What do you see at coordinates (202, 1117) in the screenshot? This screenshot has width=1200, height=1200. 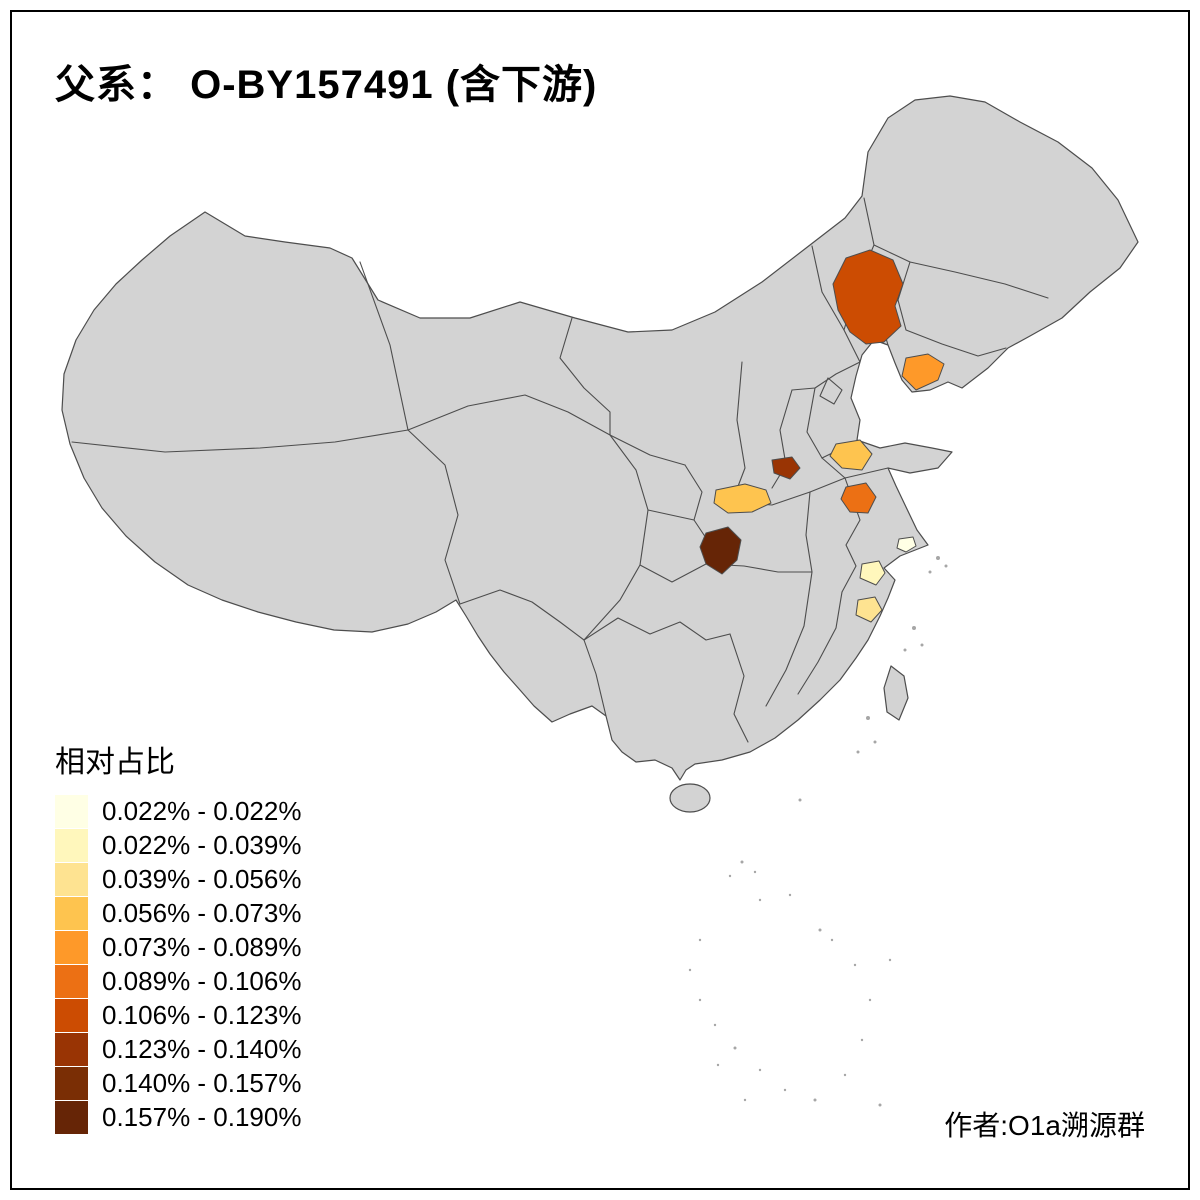 I see `legend-label: 0.157% - 0.190%` at bounding box center [202, 1117].